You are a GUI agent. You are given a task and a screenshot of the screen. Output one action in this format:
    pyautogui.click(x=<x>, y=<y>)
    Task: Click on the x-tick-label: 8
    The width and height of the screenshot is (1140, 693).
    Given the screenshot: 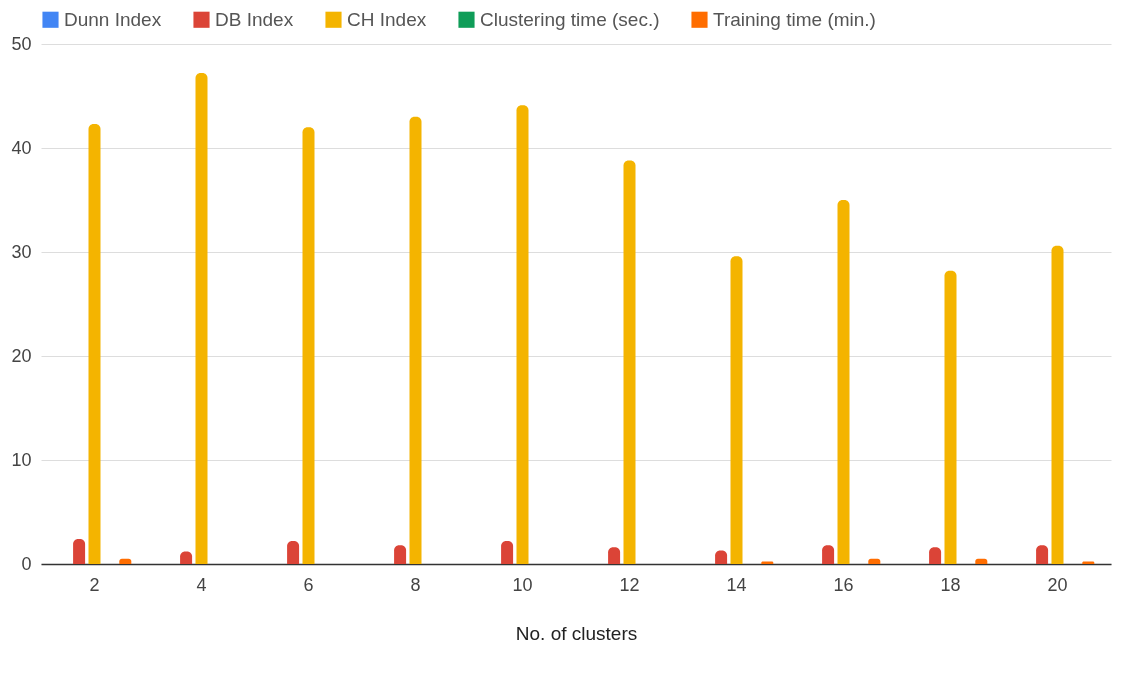 What is the action you would take?
    pyautogui.click(x=415, y=584)
    